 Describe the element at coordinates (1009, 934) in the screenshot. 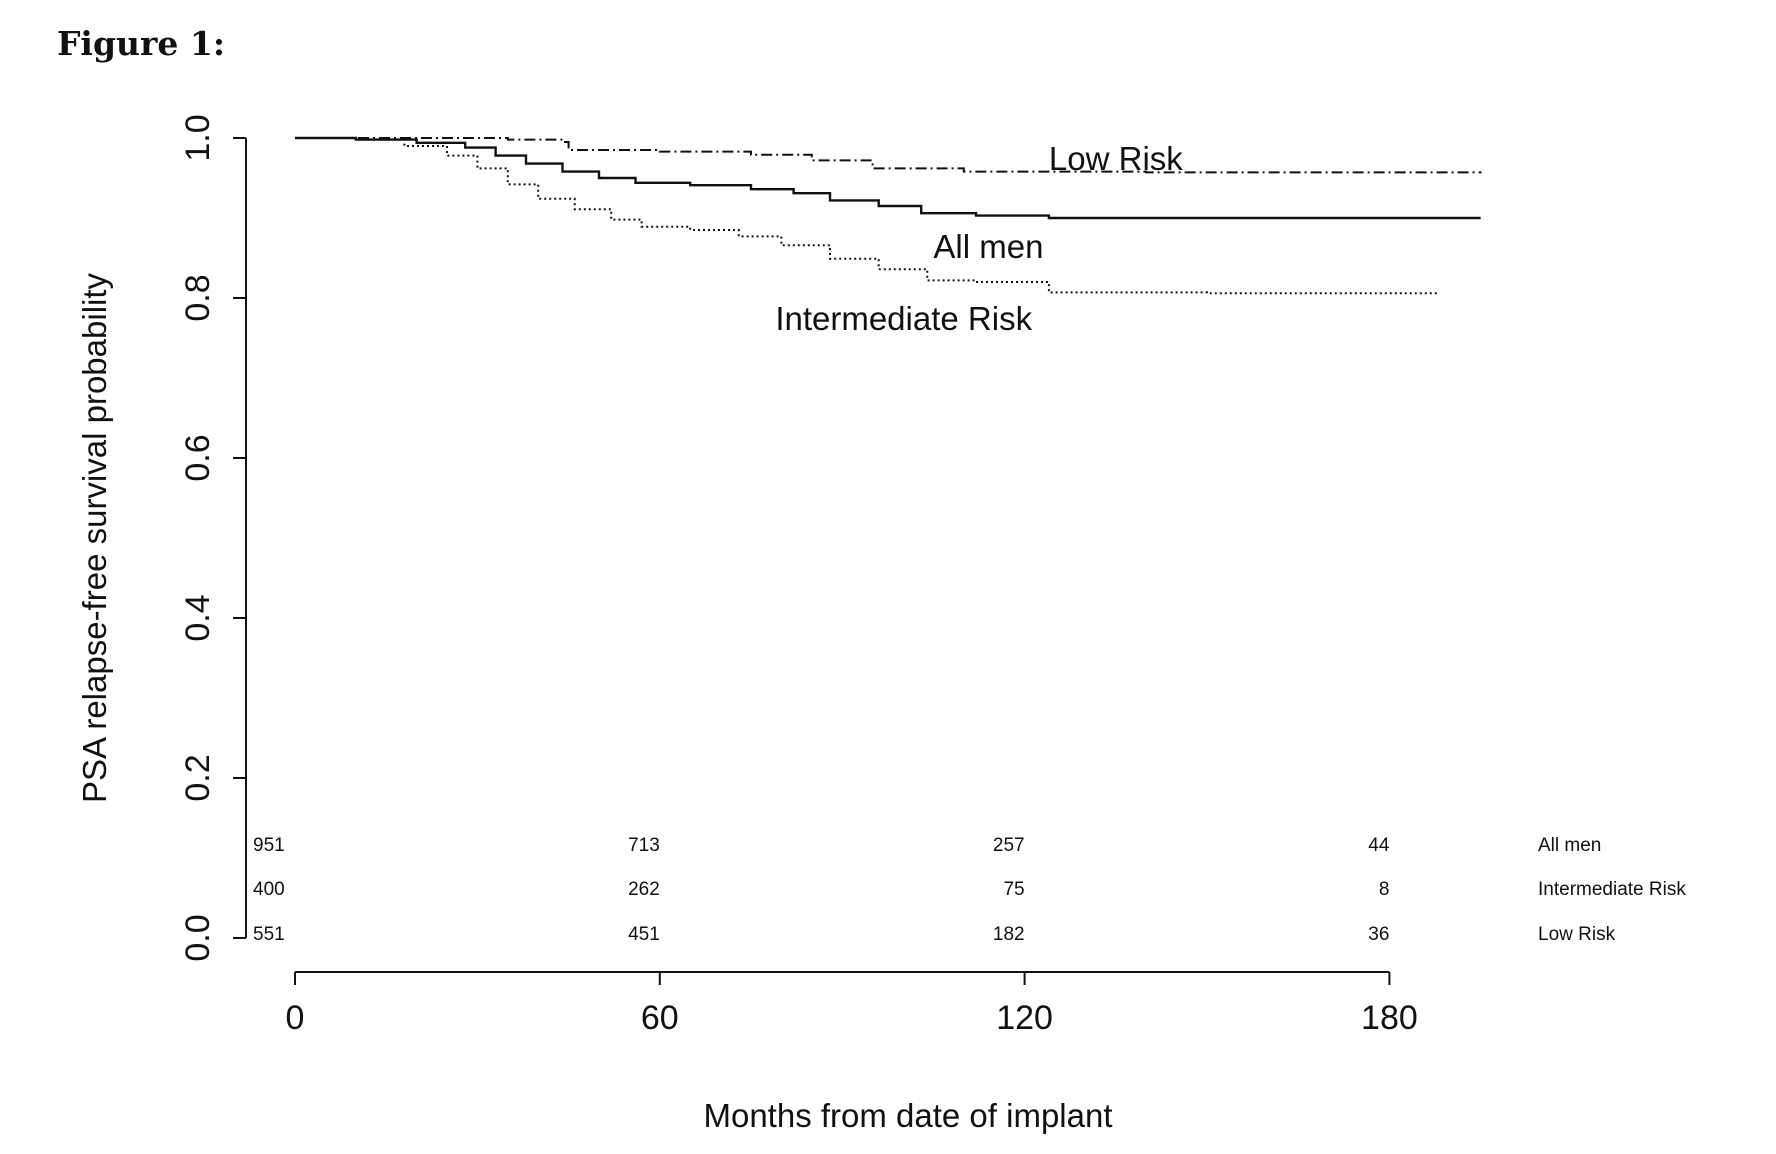

I see `risk-count: 182` at that location.